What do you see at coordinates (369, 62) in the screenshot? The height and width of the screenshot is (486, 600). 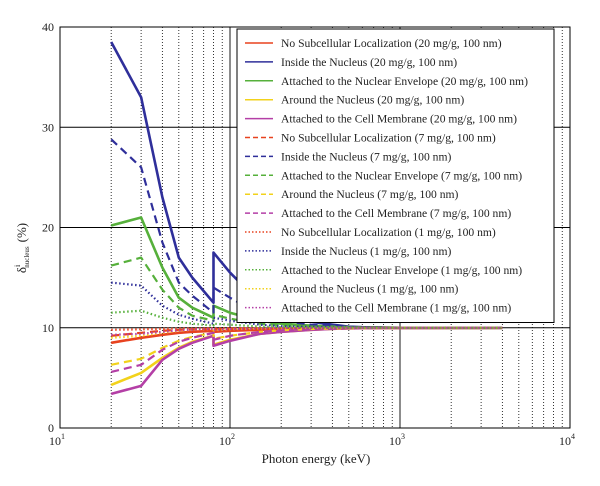 I see `legend-label: Inside the Nucleus (20 mg/g, 100 nm)` at bounding box center [369, 62].